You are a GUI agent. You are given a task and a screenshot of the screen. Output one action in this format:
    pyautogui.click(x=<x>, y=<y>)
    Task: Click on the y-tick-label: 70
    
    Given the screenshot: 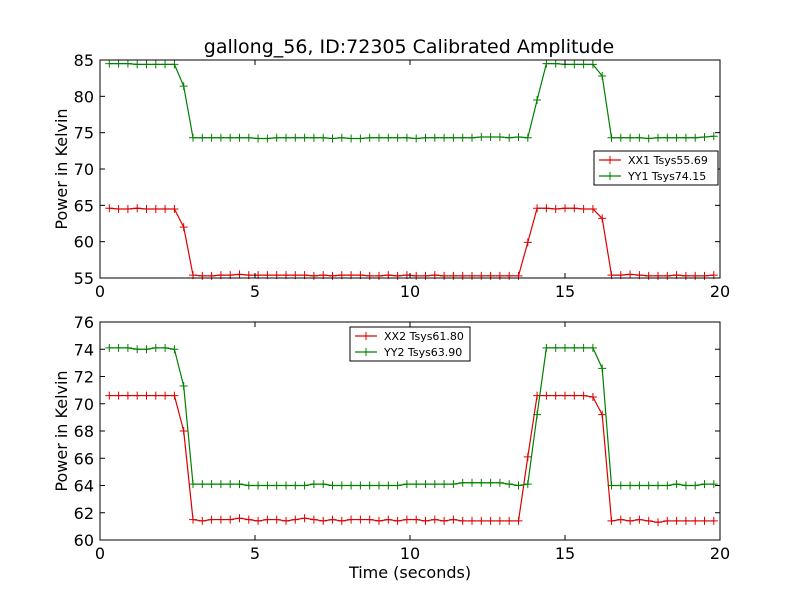 What is the action you would take?
    pyautogui.click(x=84, y=404)
    